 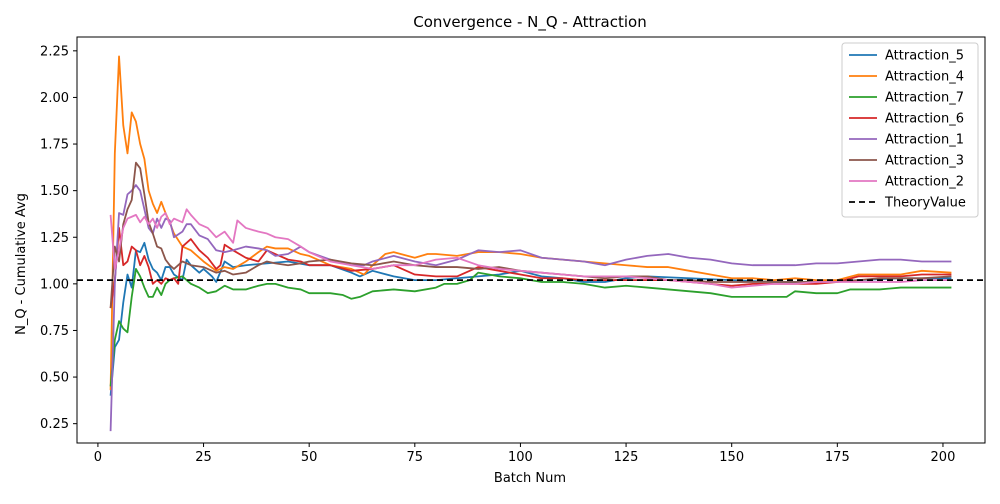 I want to click on x-tick-label: 0, so click(x=98, y=457).